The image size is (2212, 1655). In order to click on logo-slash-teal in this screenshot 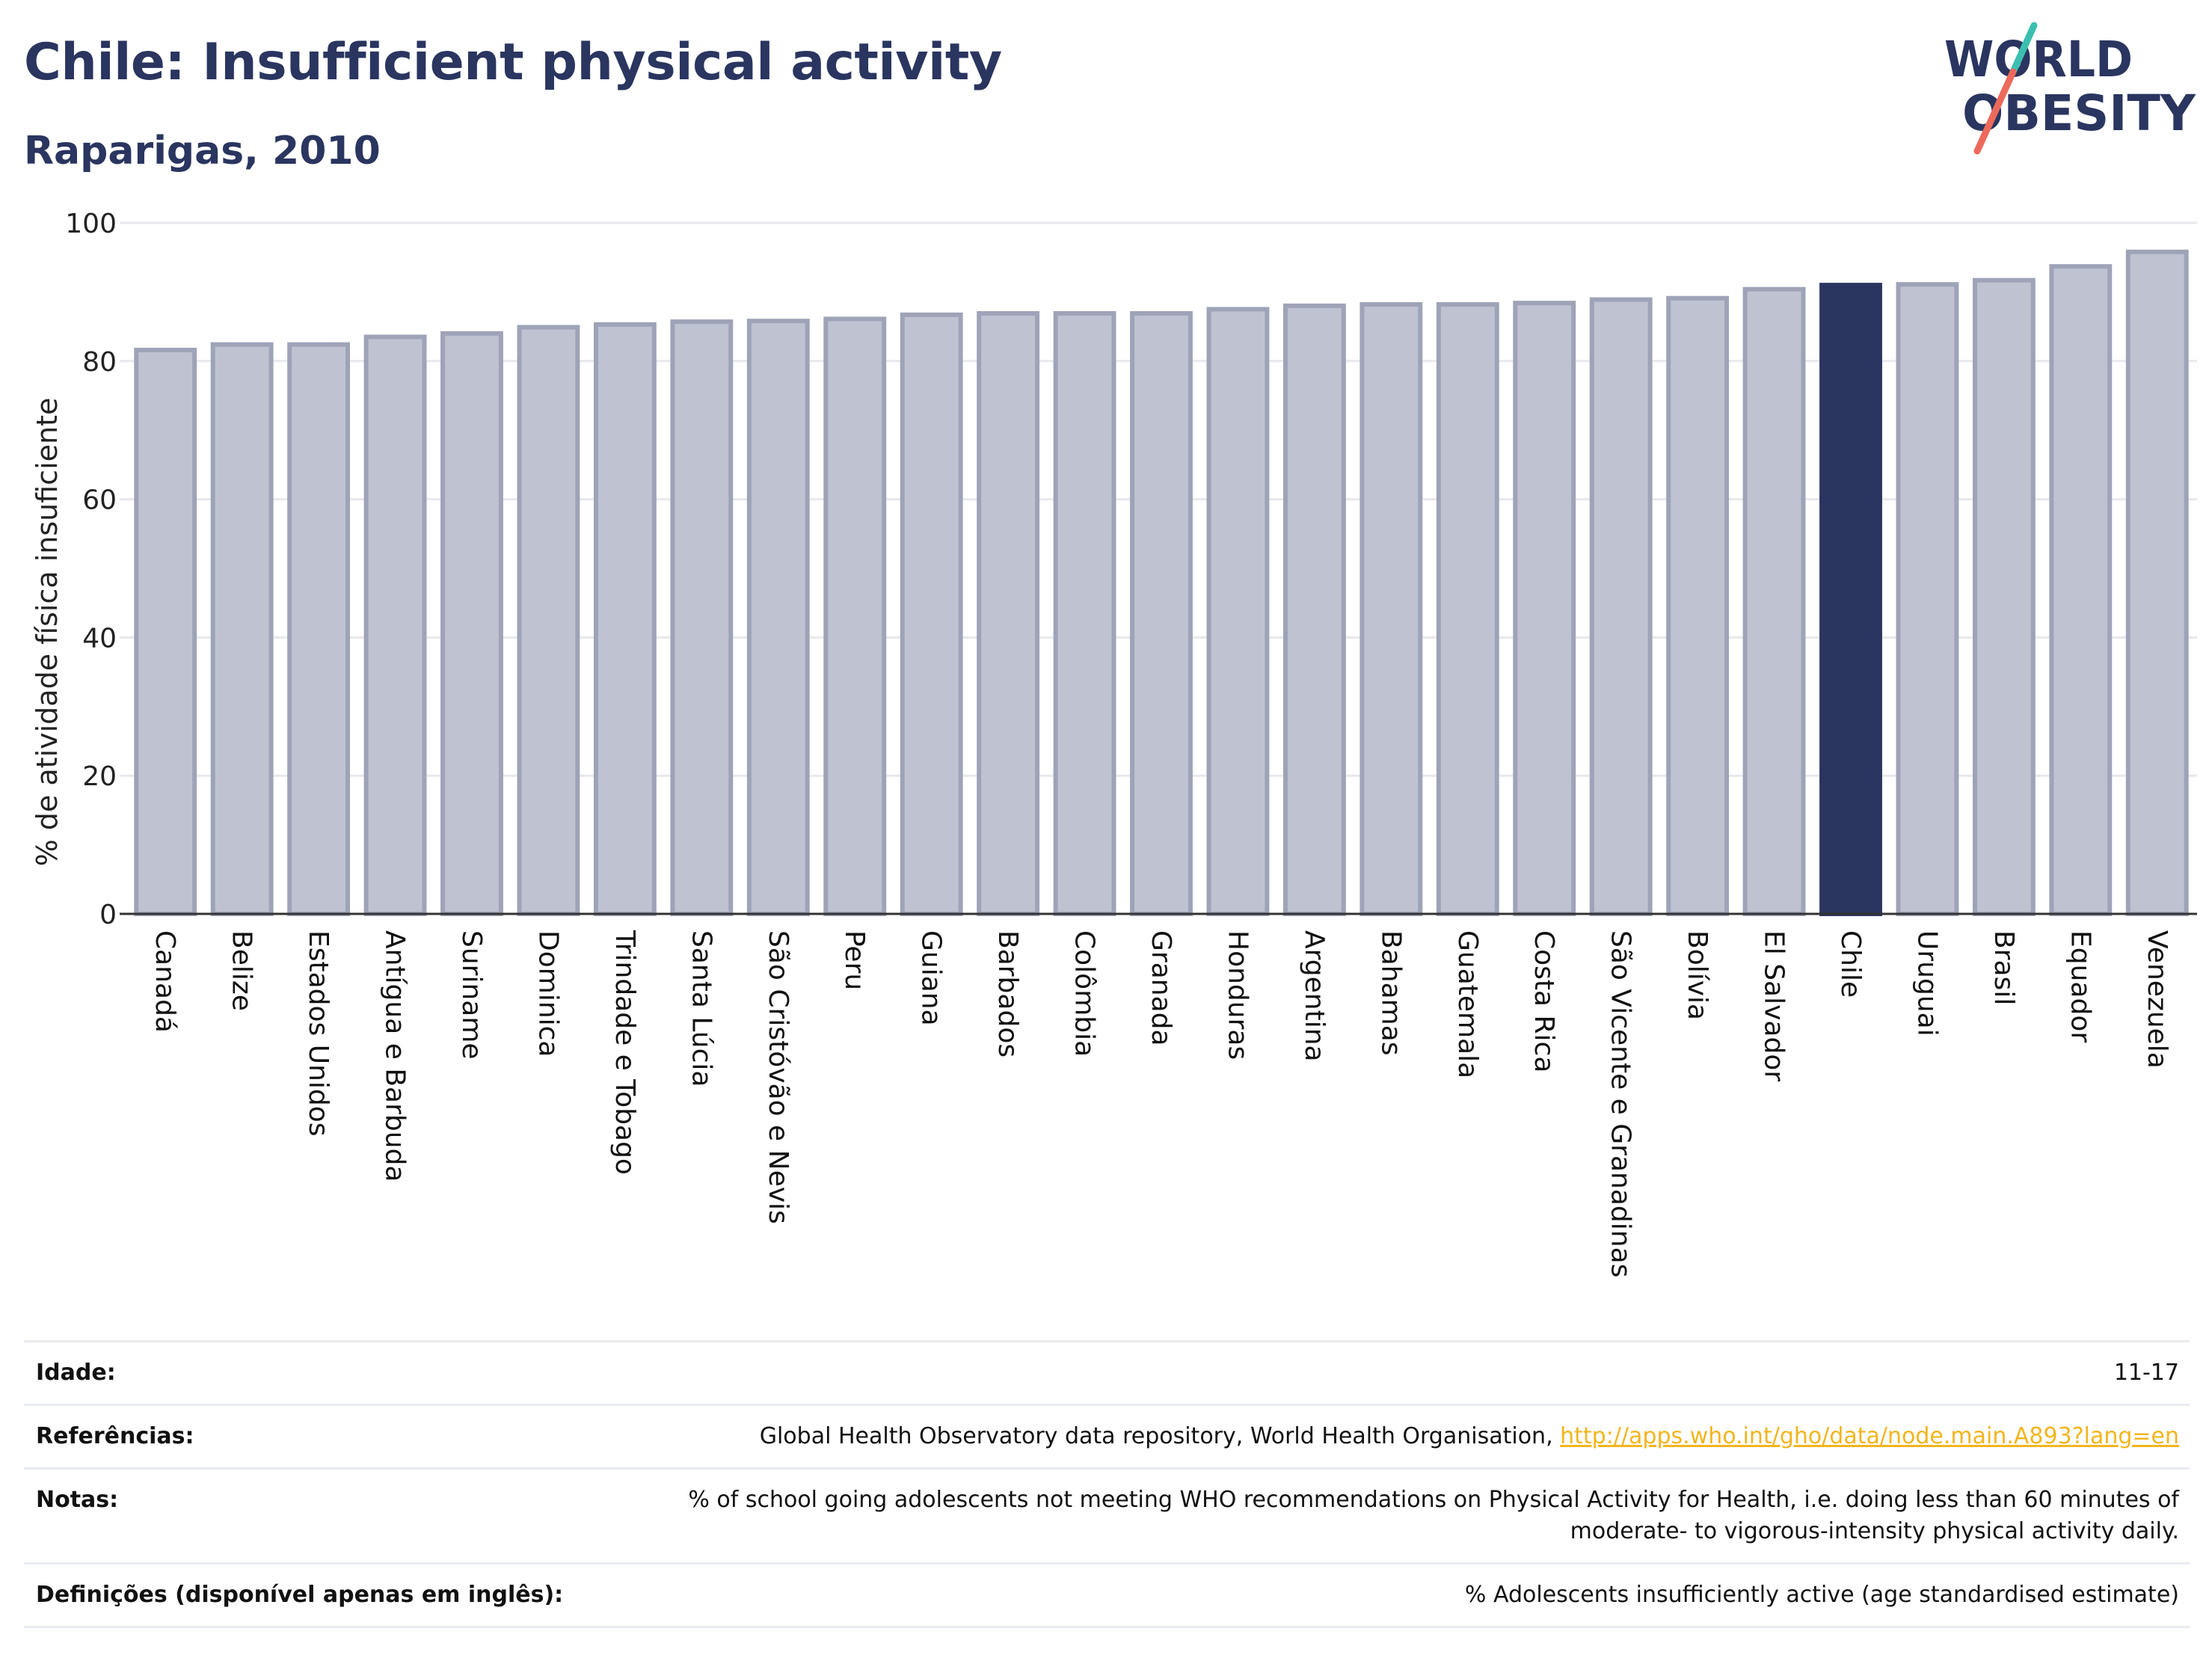, I will do `click(2023, 49)`.